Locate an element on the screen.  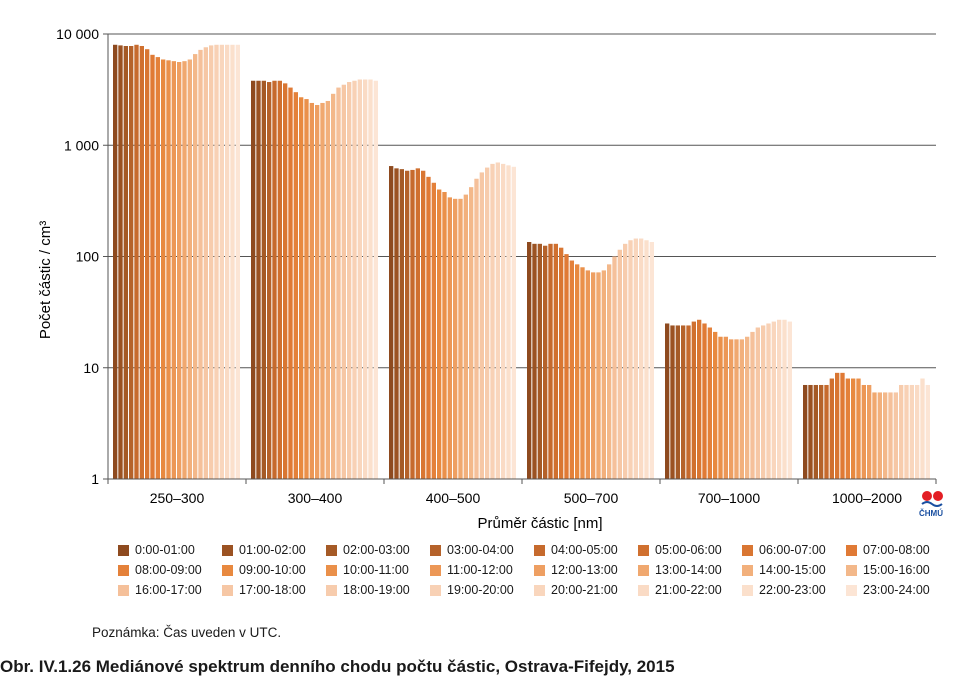
y-tick-label: 100 is located at coordinates (88, 257).